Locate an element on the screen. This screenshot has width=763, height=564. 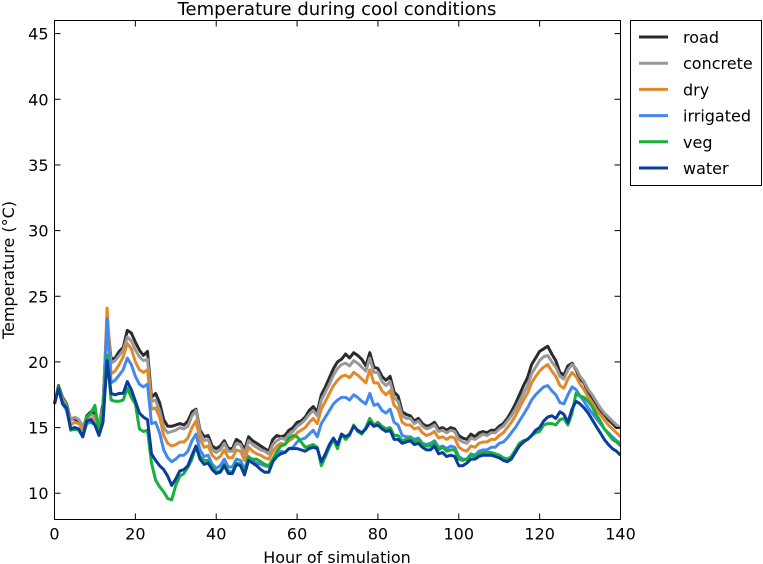
legend-label-road: road is located at coordinates (701, 37).